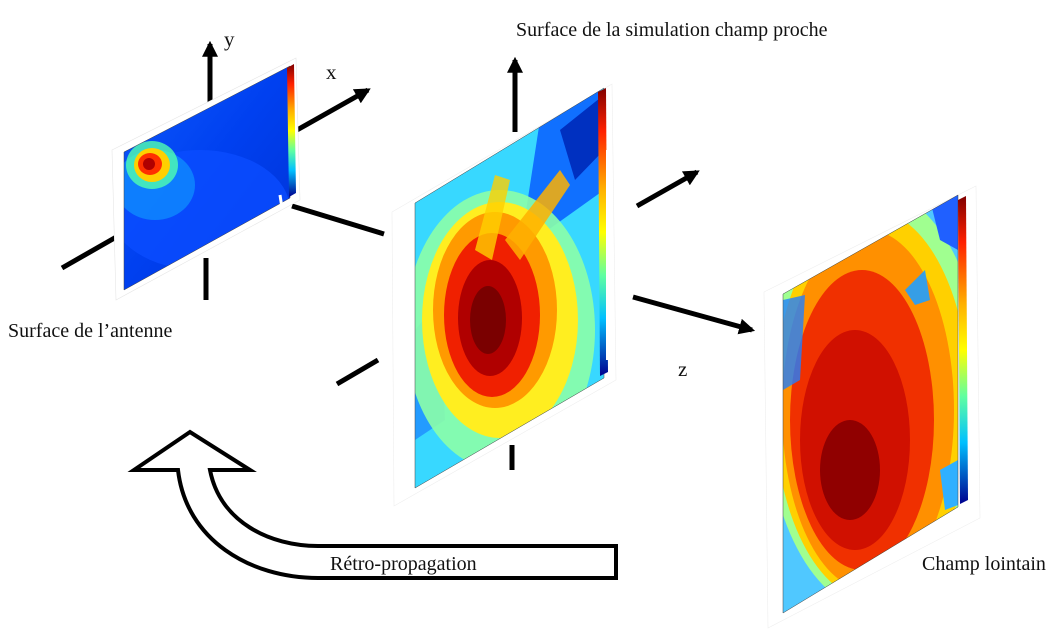 This screenshot has width=1064, height=632. What do you see at coordinates (229, 39) in the screenshot?
I see `y-axis-label: y` at bounding box center [229, 39].